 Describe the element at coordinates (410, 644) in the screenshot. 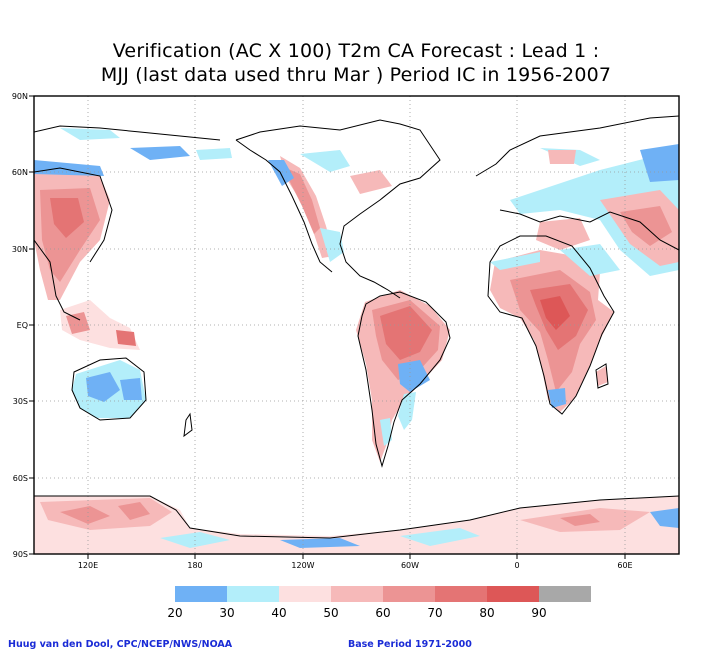

I see `credit-base-period: Base Period 1971-2000` at that location.